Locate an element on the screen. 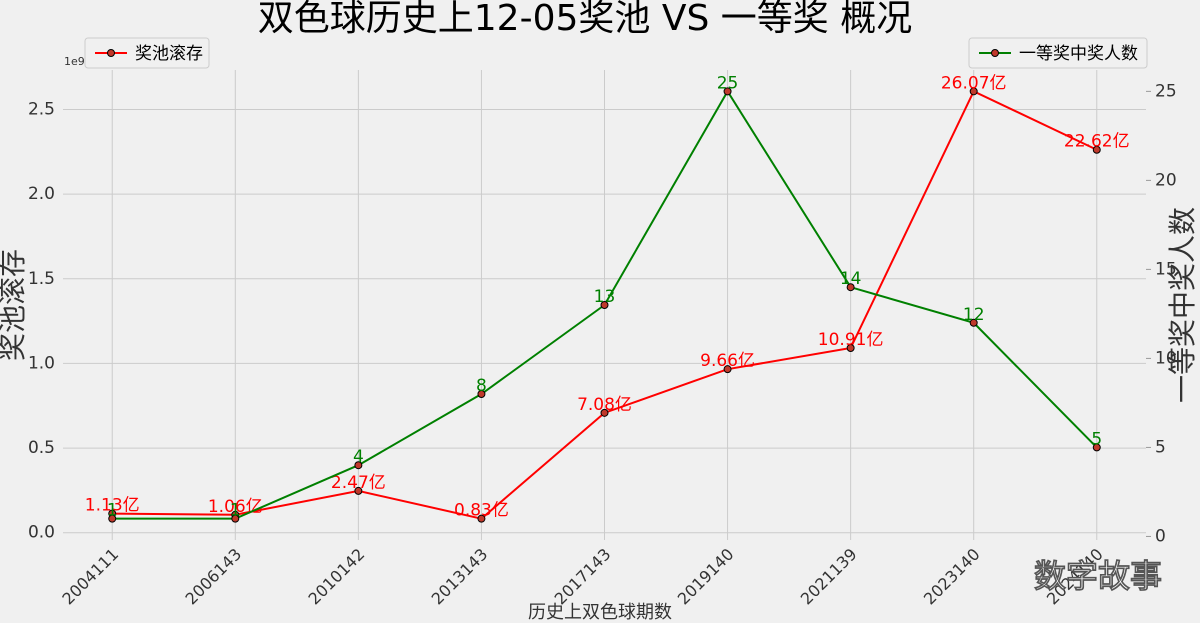 The image size is (1200, 623). data-label: 8 is located at coordinates (481, 386).